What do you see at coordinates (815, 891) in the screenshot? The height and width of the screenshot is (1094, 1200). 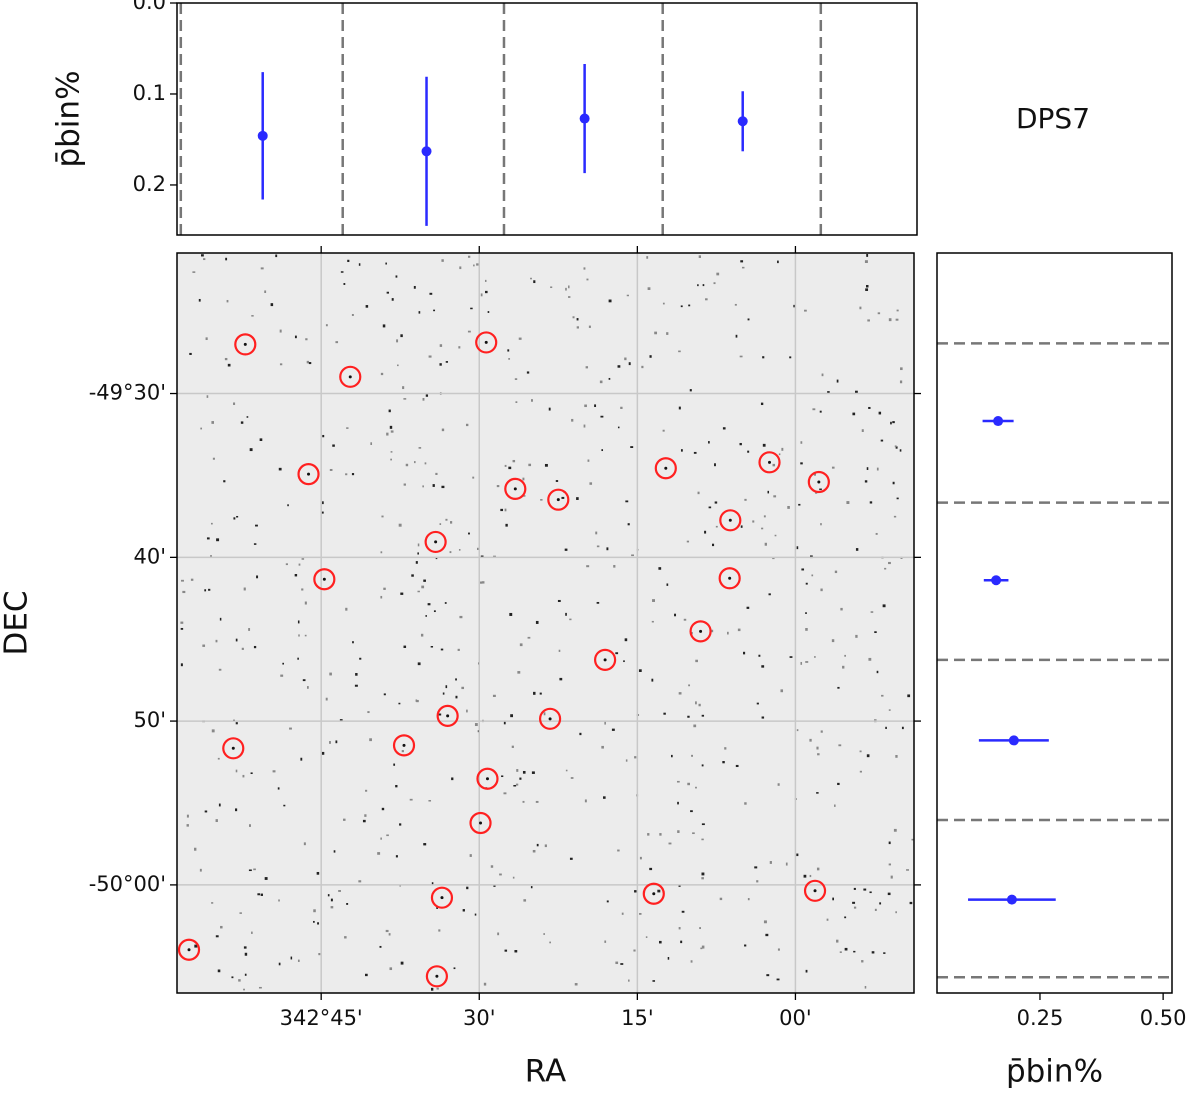 I see `source-core` at bounding box center [815, 891].